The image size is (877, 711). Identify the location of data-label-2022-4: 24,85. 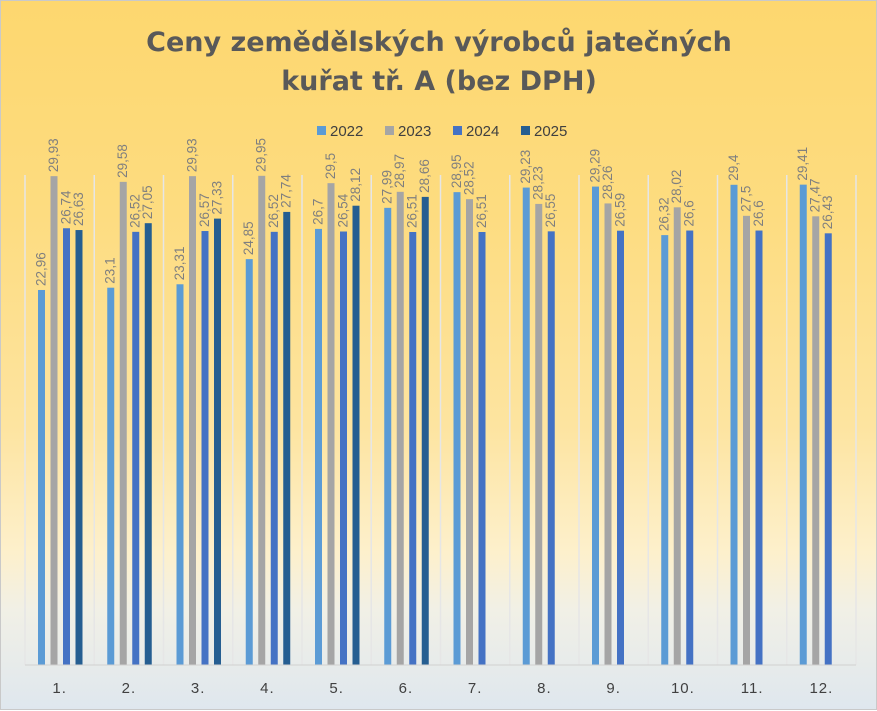
(248, 238).